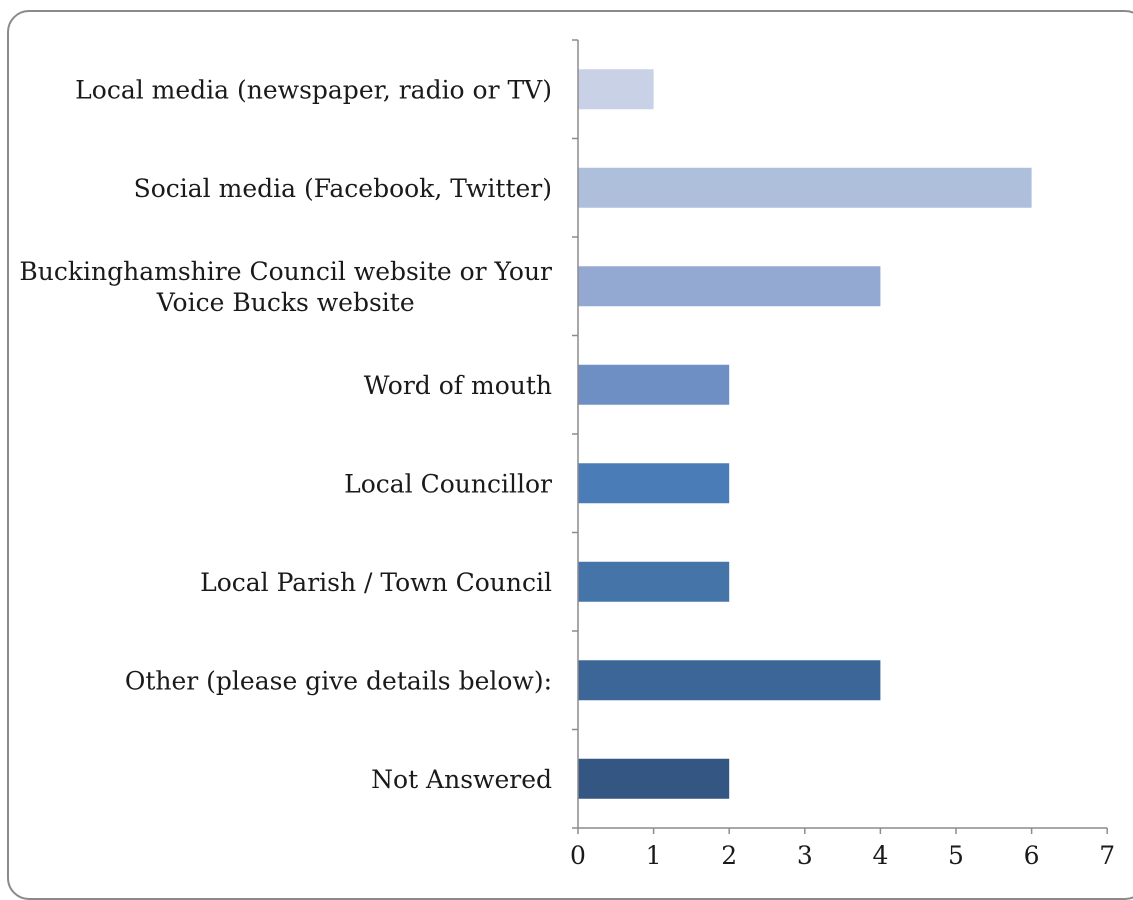 The width and height of the screenshot is (1133, 900). Describe the element at coordinates (1107, 855) in the screenshot. I see `x-tick-label: 7` at that location.